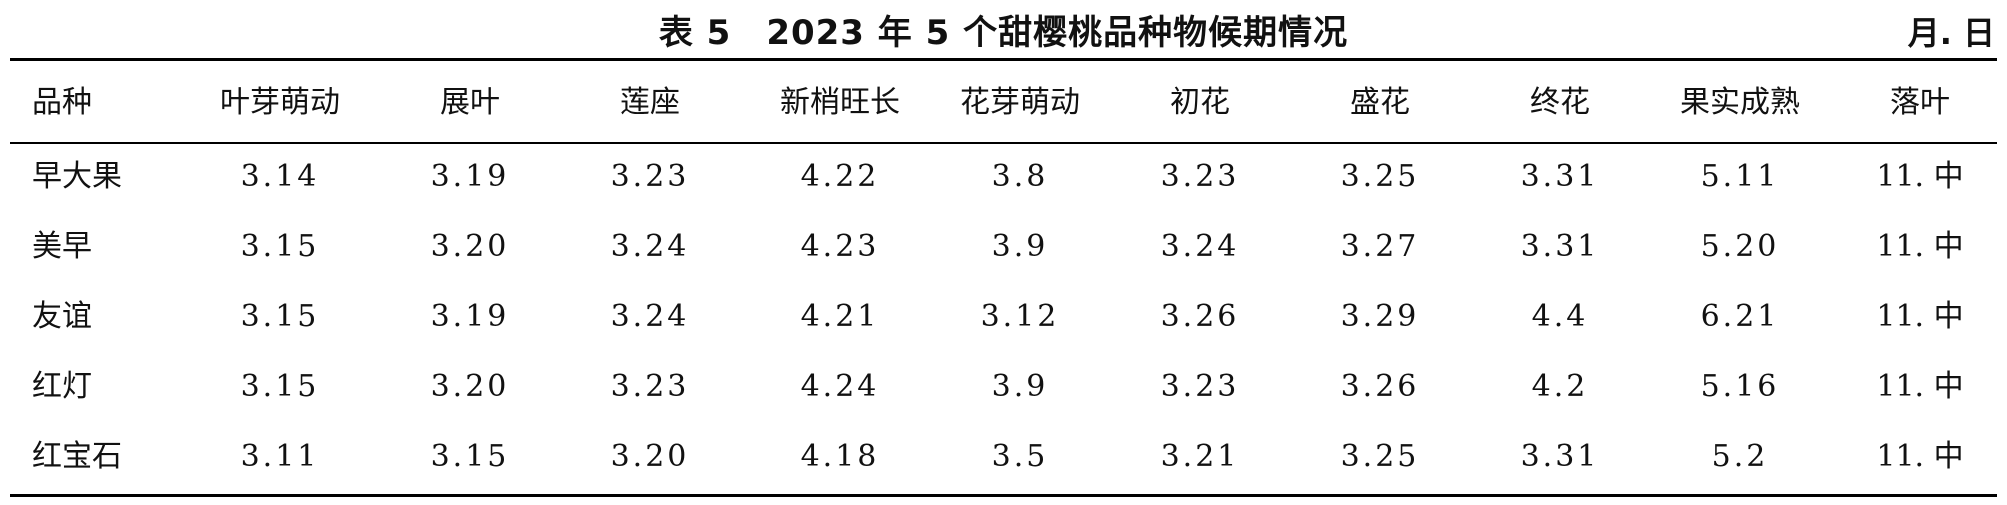 This screenshot has width=2007, height=505. What do you see at coordinates (840, 456) in the screenshot?
I see `table-cell: 4.18` at bounding box center [840, 456].